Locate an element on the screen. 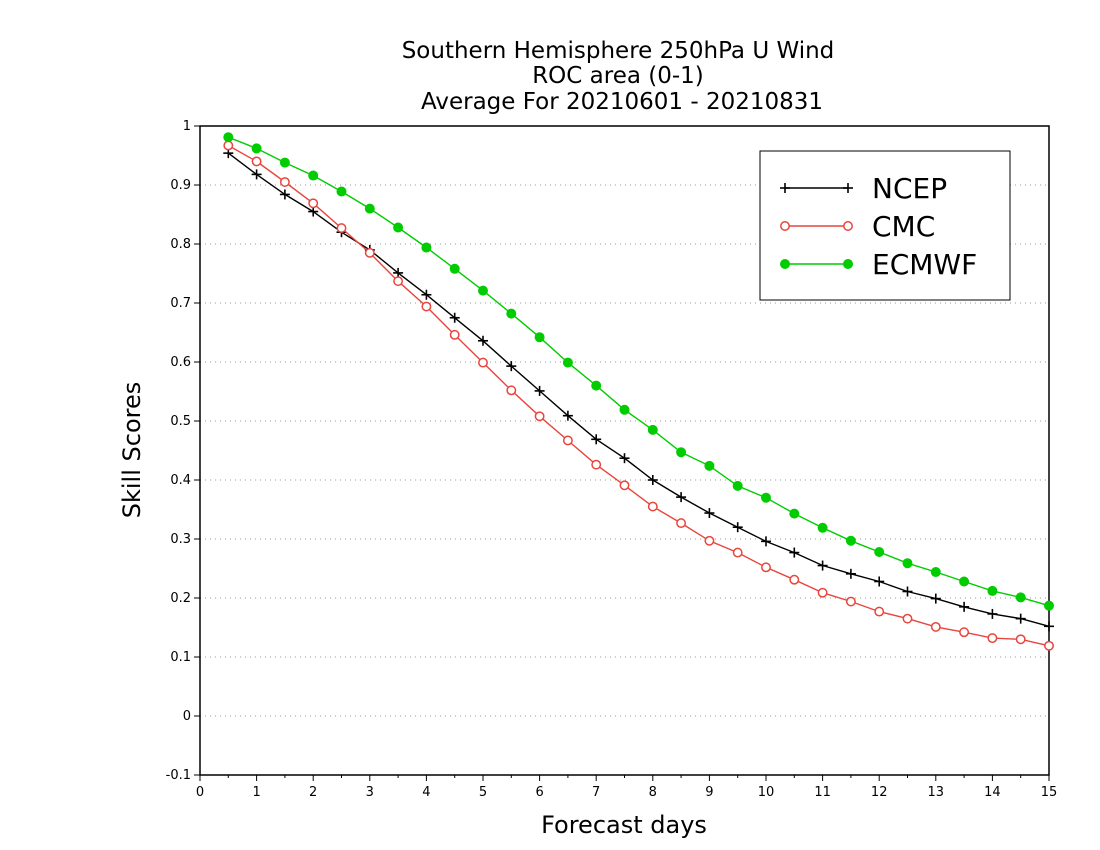  legend-label-ncep: NCEP is located at coordinates (909, 188).